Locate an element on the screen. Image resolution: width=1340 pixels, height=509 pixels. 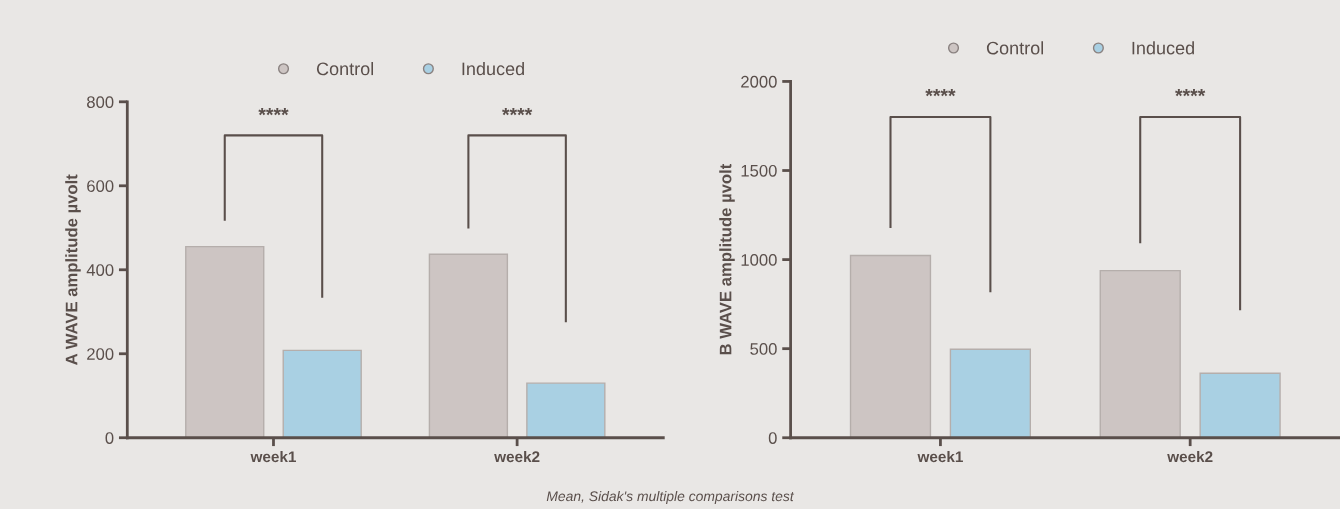
y-tick-label: 2000 is located at coordinates (759, 81).